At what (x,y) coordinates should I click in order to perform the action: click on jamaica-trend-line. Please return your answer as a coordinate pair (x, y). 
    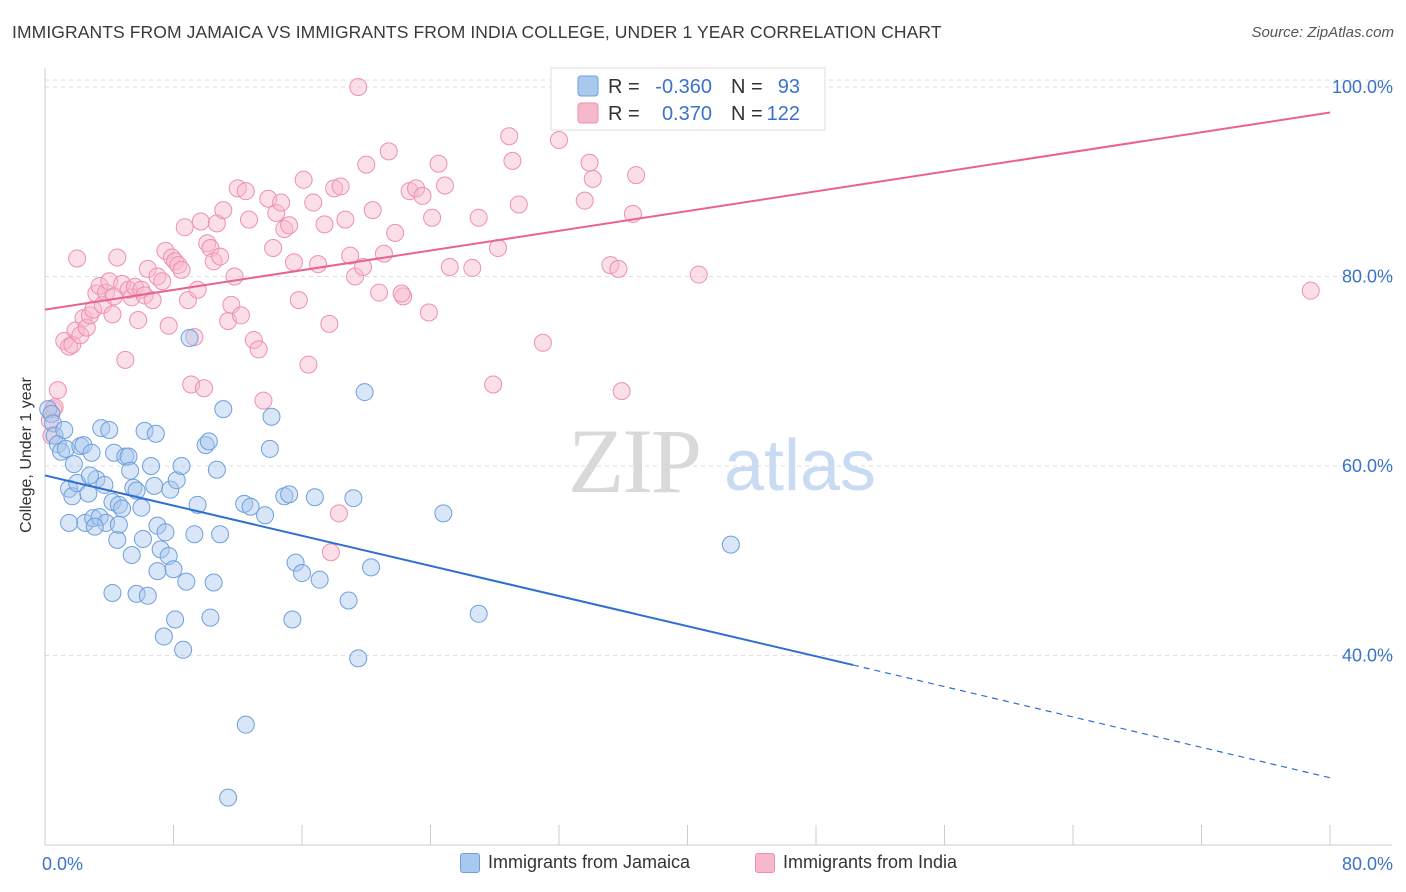
    Looking at the image, I should click on (449, 570).